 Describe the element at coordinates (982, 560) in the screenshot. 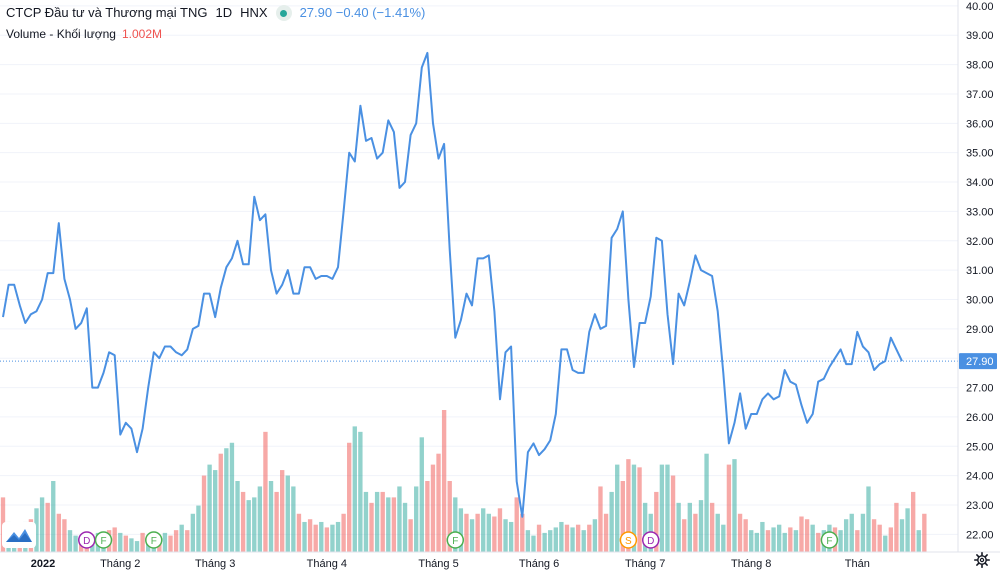

I see `settings-gear-icon` at that location.